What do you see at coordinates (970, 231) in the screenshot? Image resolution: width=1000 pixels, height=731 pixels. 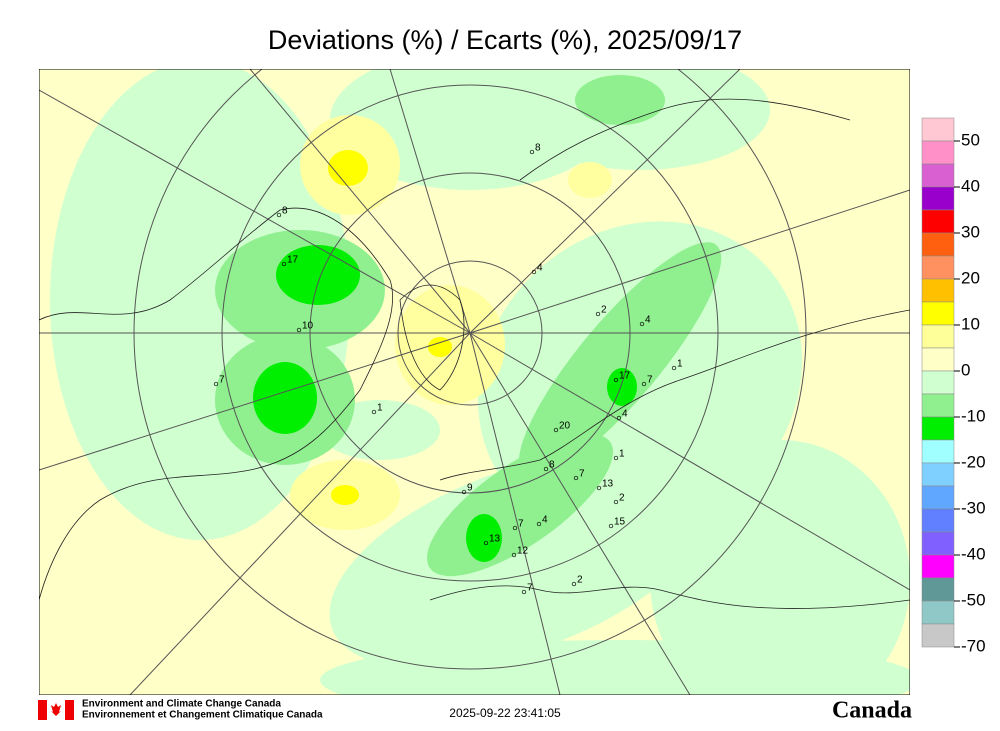 I see `colorbar-label: 30` at bounding box center [970, 231].